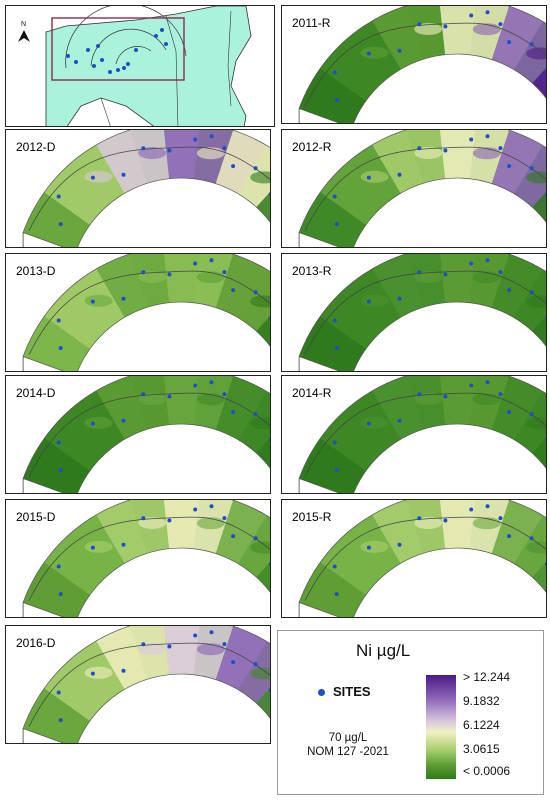 This screenshot has width=550, height=800. What do you see at coordinates (312, 271) in the screenshot?
I see `panel-label: 2013-R` at bounding box center [312, 271].